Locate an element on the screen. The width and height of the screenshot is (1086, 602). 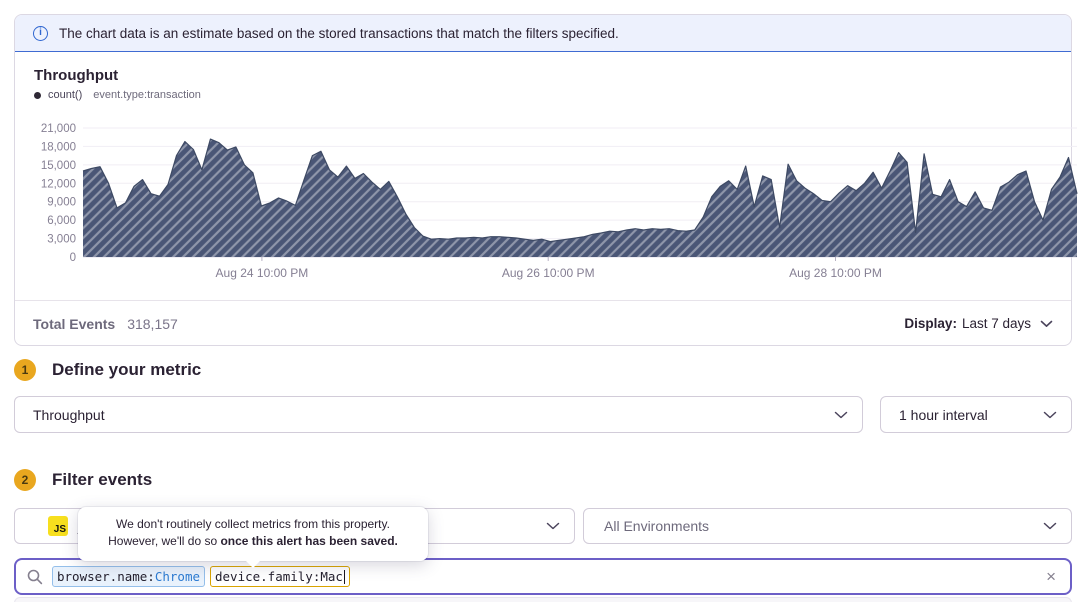
environment-select-value: All Environments is located at coordinates (657, 526).